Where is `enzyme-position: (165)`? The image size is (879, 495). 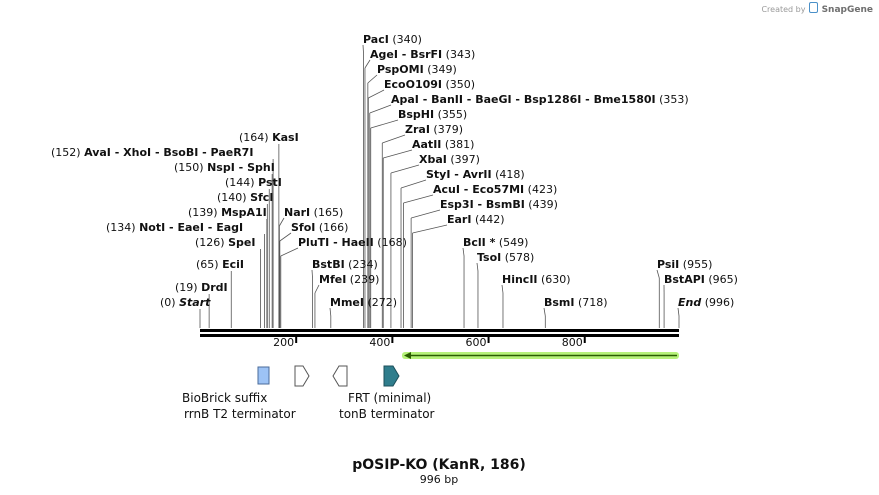 enzyme-position: (165) is located at coordinates (329, 212).